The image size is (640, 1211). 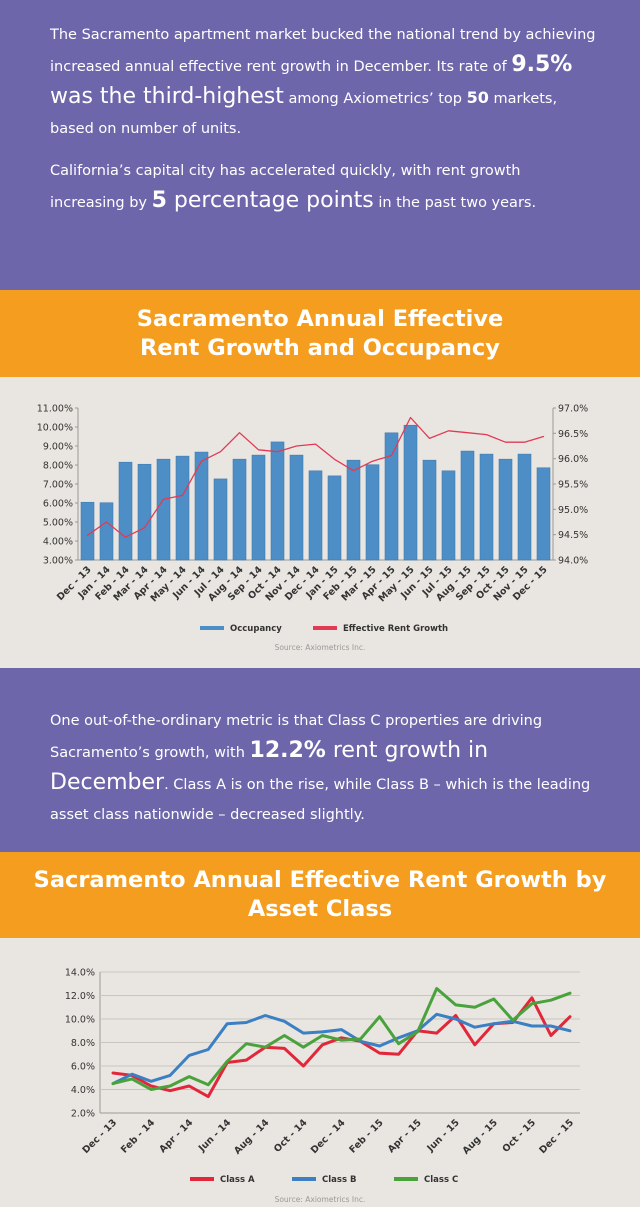 What do you see at coordinates (215, 1136) in the screenshot?
I see `x-tick-label: Jun - 14` at bounding box center [215, 1136].